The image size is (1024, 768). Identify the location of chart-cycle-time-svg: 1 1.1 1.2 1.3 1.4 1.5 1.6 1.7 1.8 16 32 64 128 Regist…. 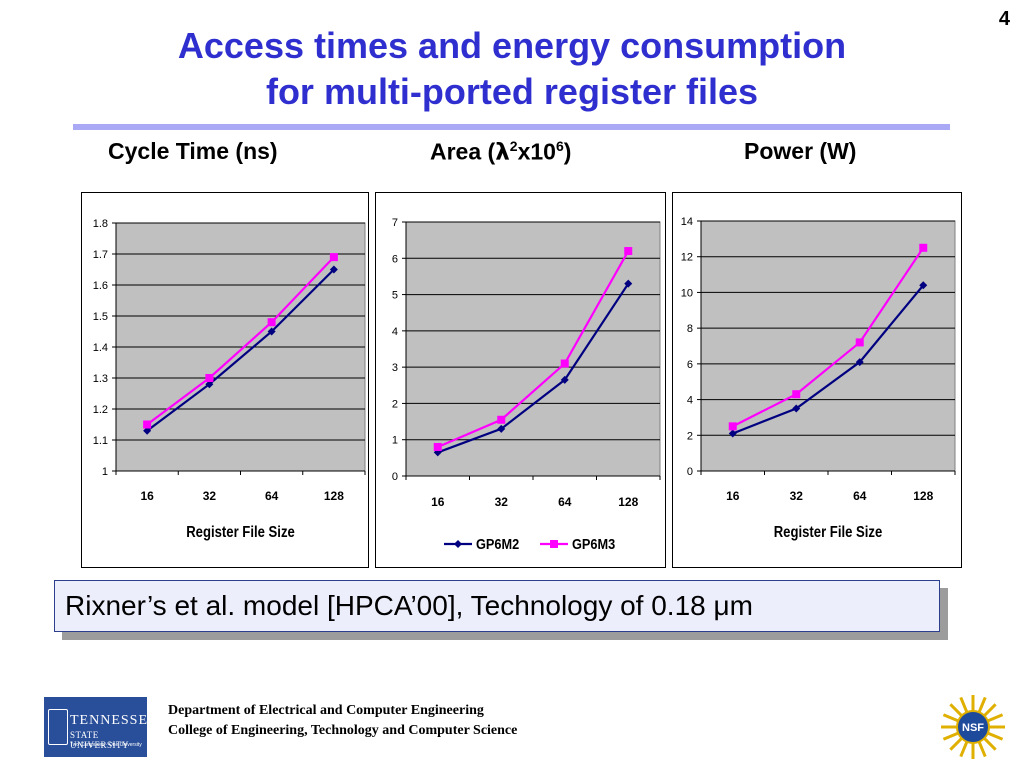
(229, 379).